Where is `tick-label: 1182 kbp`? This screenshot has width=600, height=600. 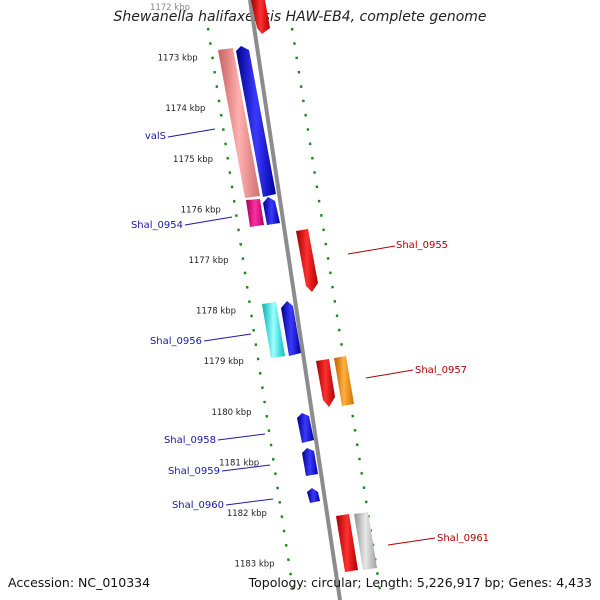 tick-label: 1182 kbp is located at coordinates (247, 514).